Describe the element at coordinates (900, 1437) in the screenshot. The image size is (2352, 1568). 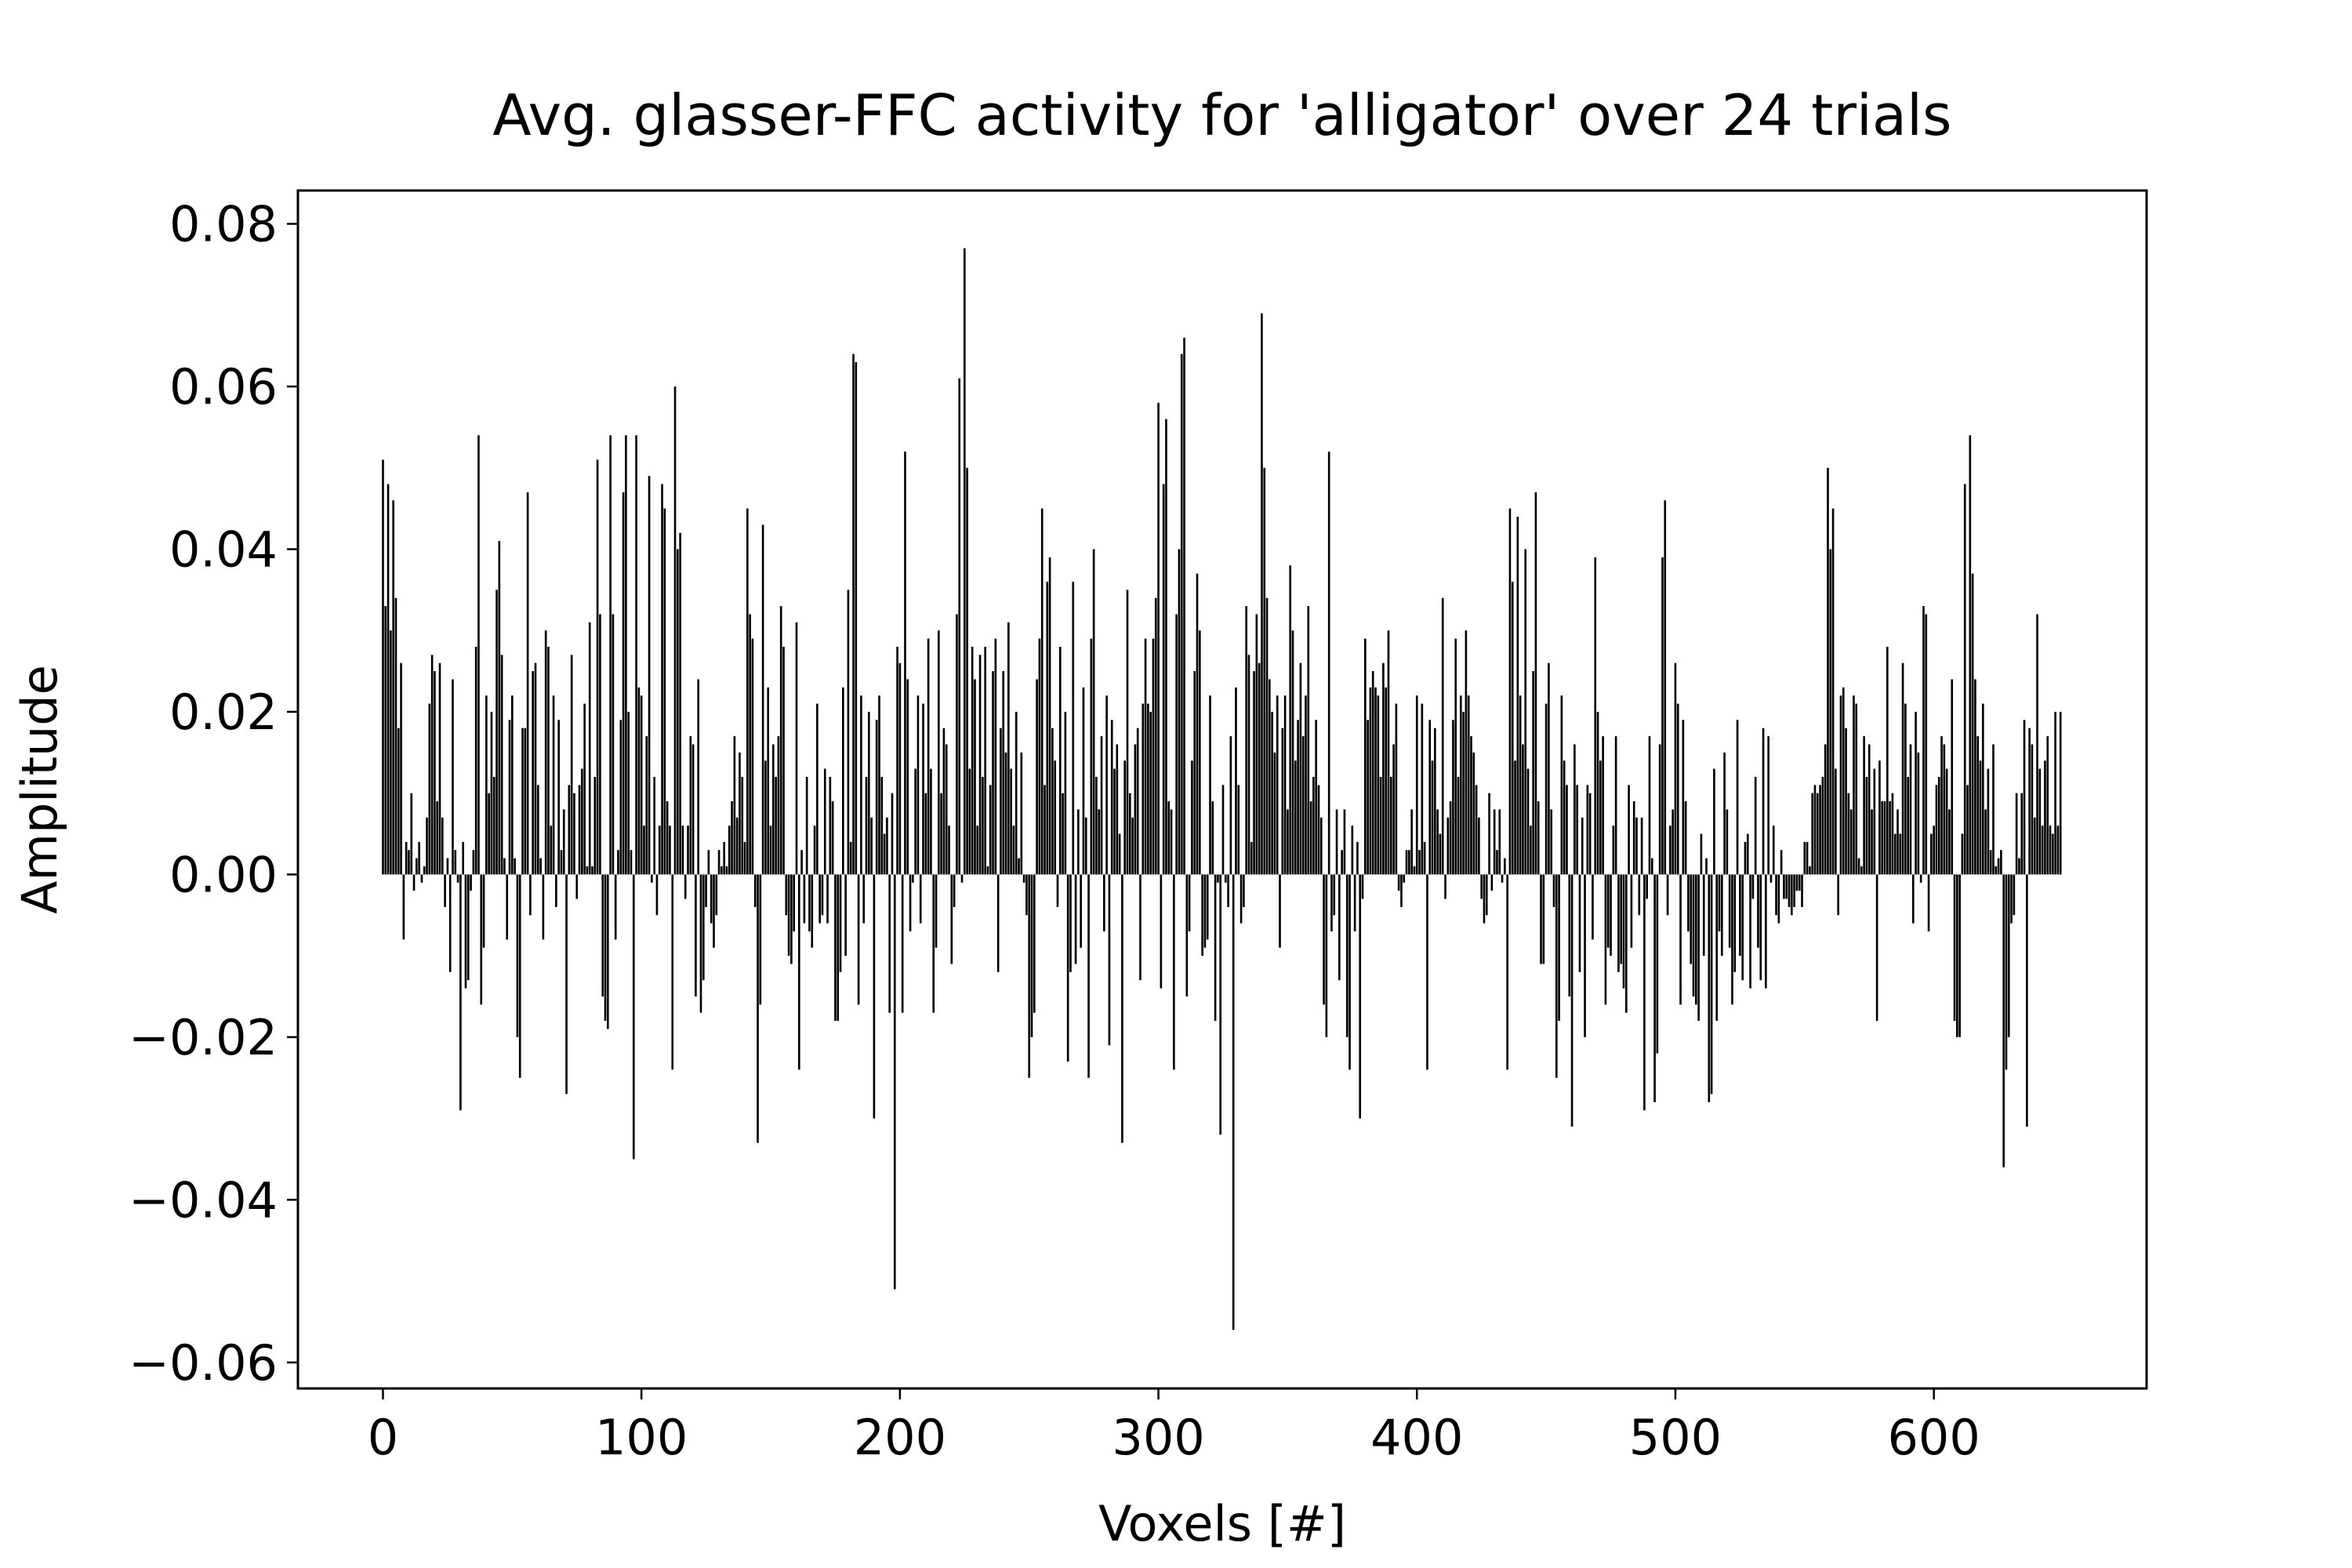
I see `x-tick-label: 200` at that location.